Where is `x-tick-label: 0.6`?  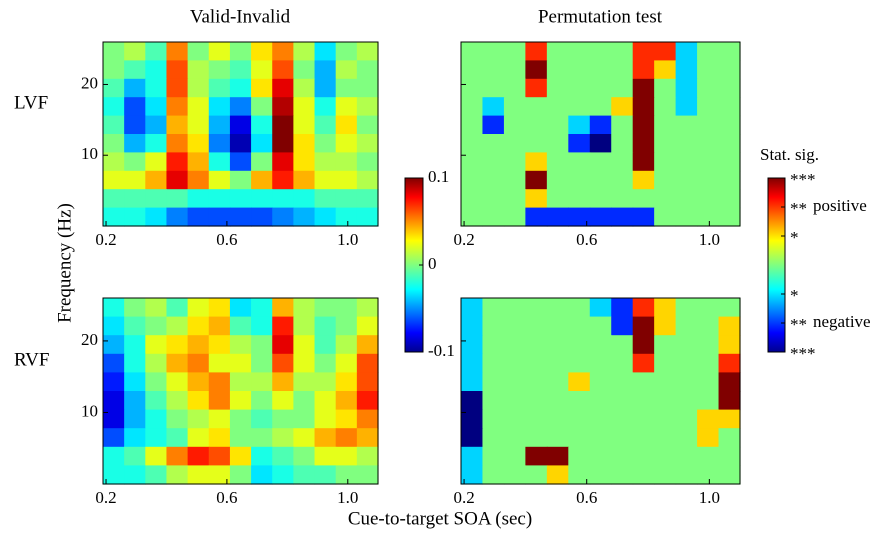
x-tick-label: 0.6 is located at coordinates (586, 497).